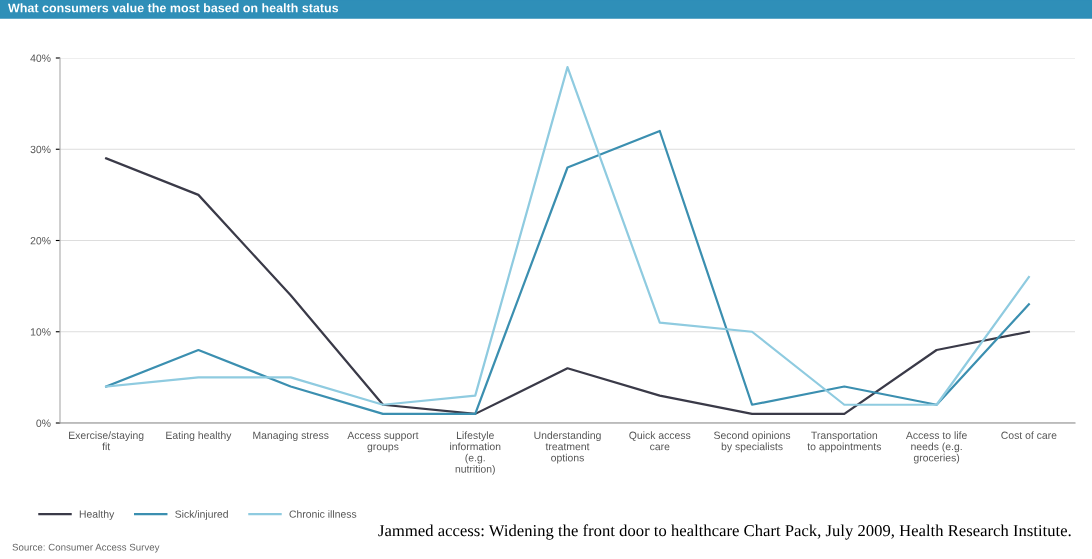  Describe the element at coordinates (43, 423) in the screenshot. I see `y-tick-label: 0%` at that location.